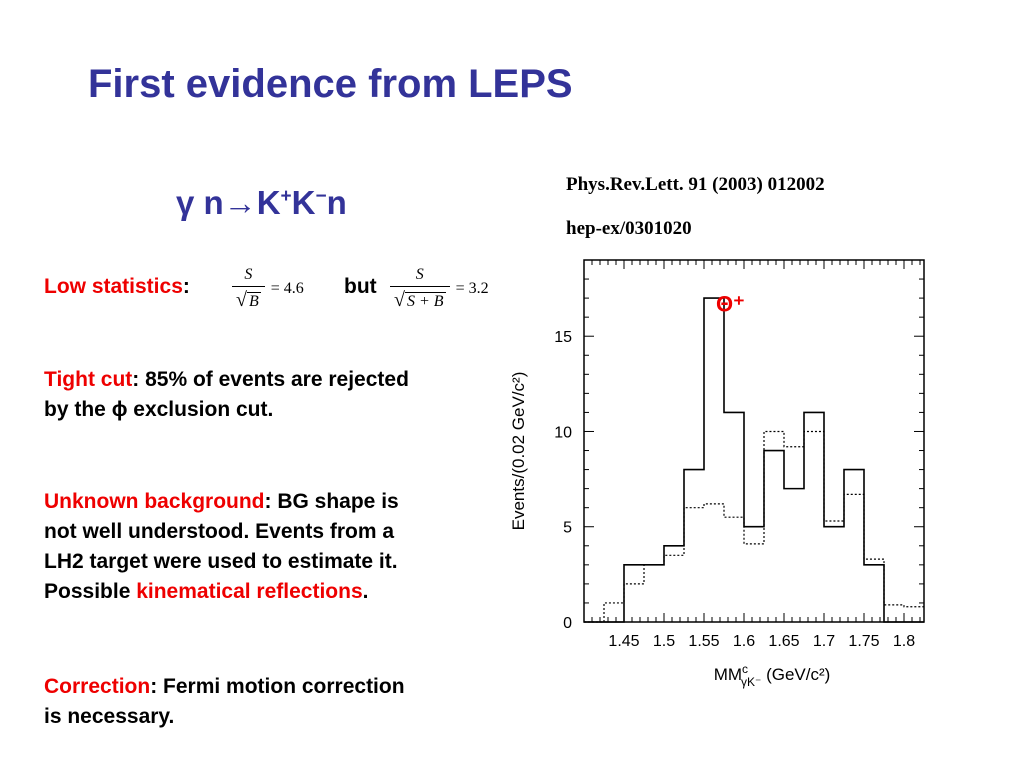 This screenshot has height=768, width=1024. What do you see at coordinates (248, 274) in the screenshot?
I see `frac1-numerator: S` at bounding box center [248, 274].